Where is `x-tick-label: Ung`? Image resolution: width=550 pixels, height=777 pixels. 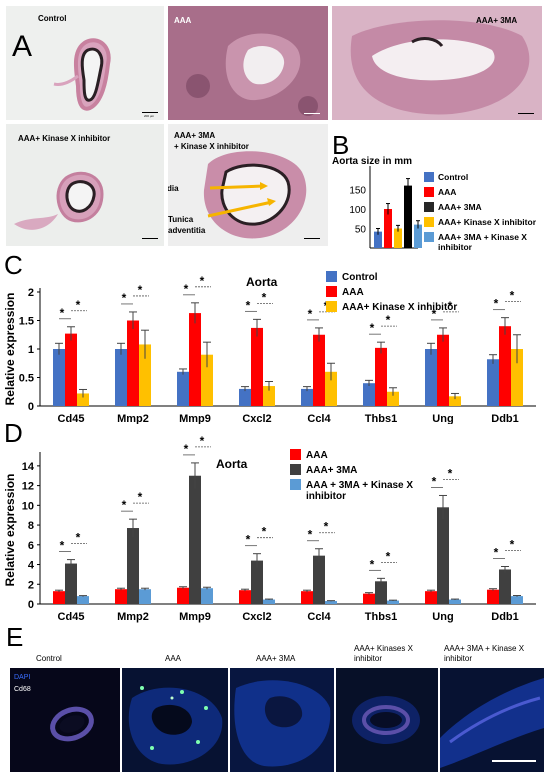
x-tick-label: Ung is located at coordinates (442, 418).